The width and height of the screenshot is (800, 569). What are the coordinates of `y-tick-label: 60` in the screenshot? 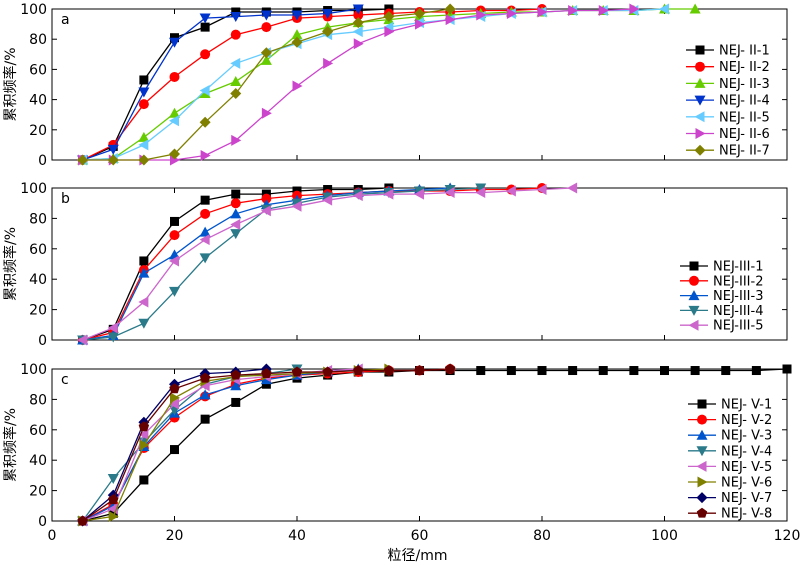 It's located at (38, 431).